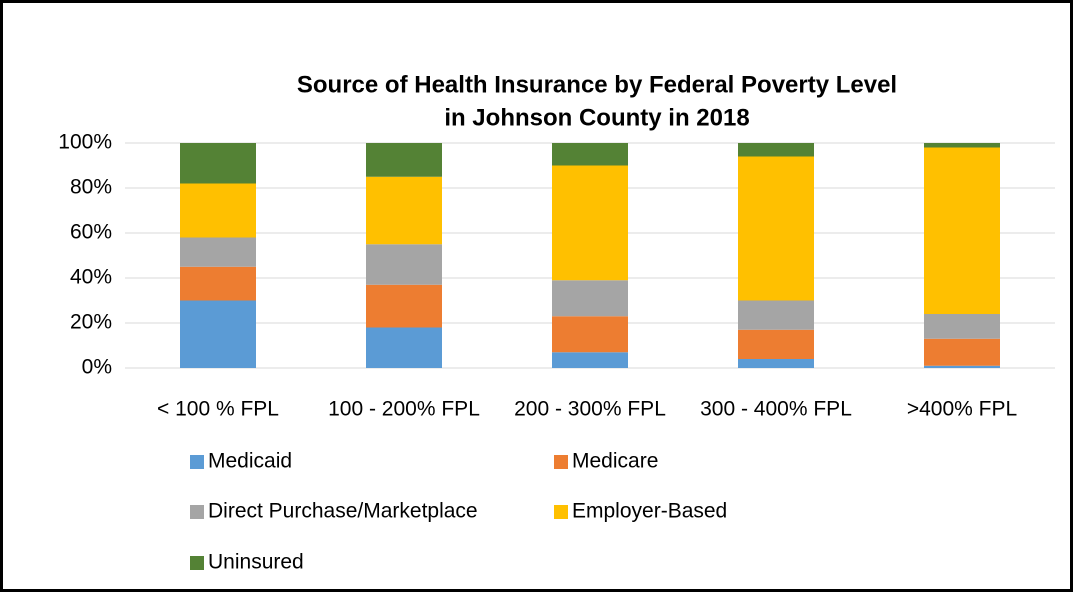 Image resolution: width=1073 pixels, height=592 pixels. Describe the element at coordinates (85, 142) in the screenshot. I see `y-tick-label: 100%` at that location.